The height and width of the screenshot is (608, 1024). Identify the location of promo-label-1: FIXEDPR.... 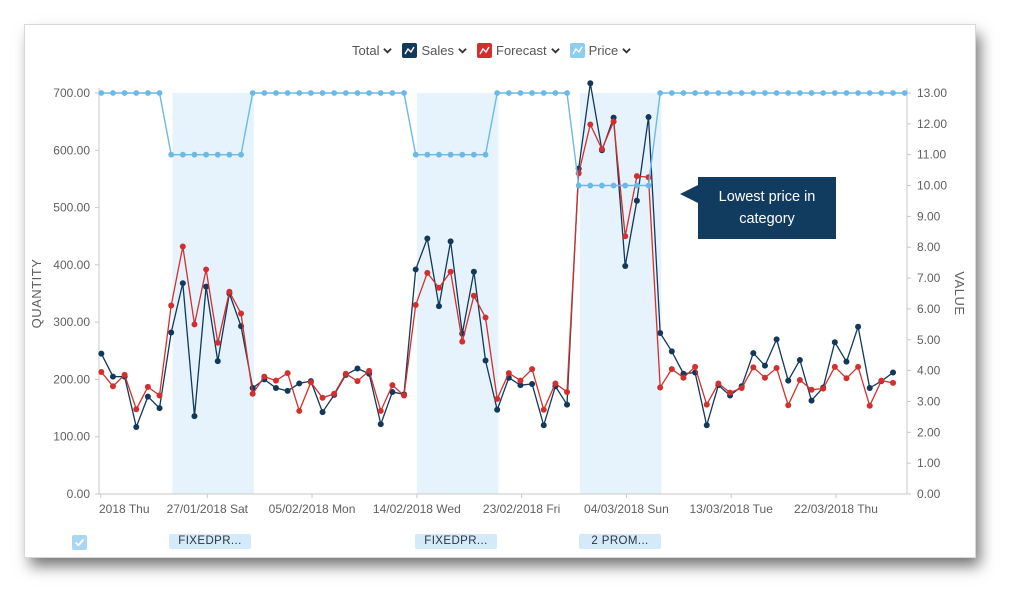
(210, 541).